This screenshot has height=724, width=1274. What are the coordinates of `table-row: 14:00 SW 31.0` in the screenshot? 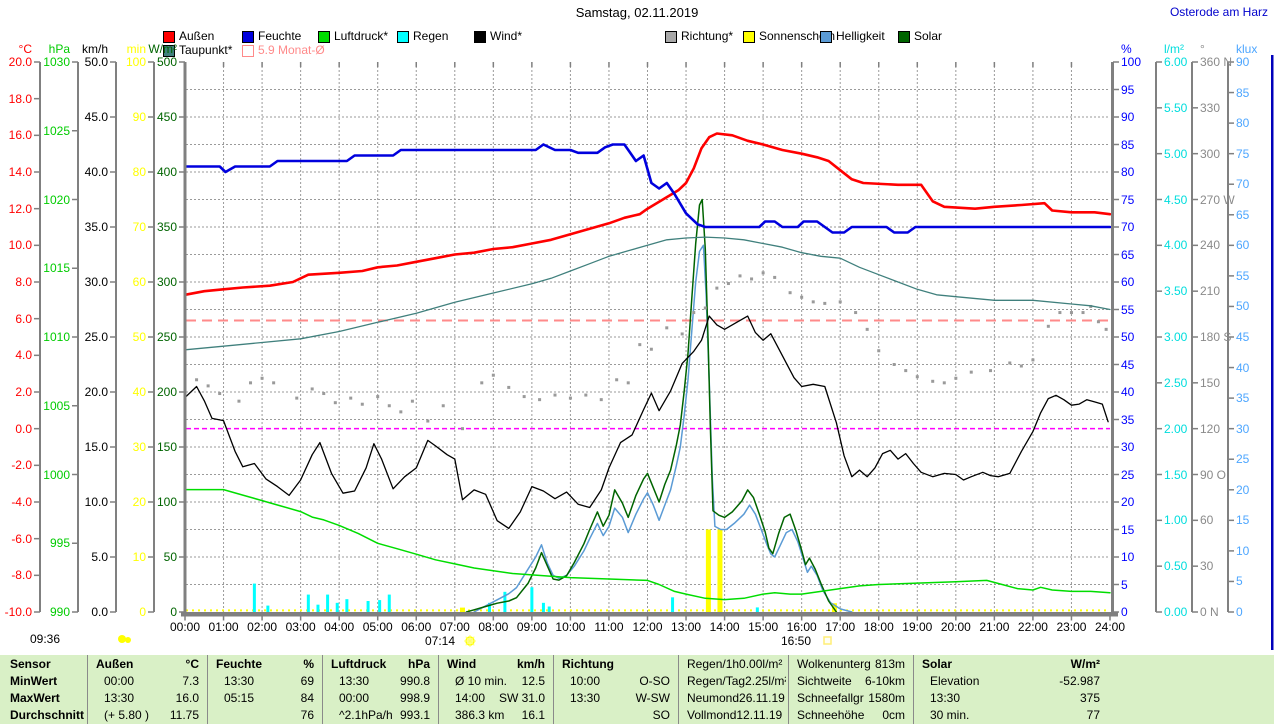 It's located at (495, 697).